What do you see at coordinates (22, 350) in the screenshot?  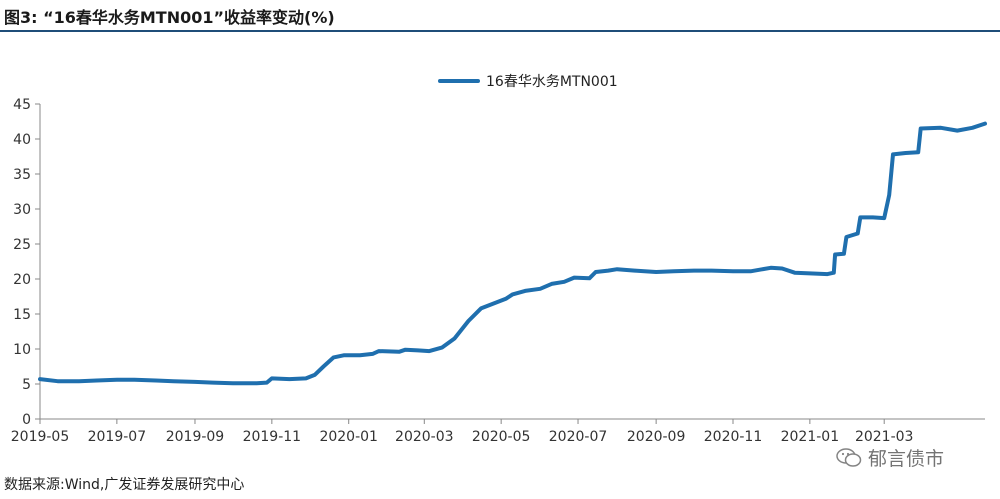 I see `y-tick-label: 10` at bounding box center [22, 350].